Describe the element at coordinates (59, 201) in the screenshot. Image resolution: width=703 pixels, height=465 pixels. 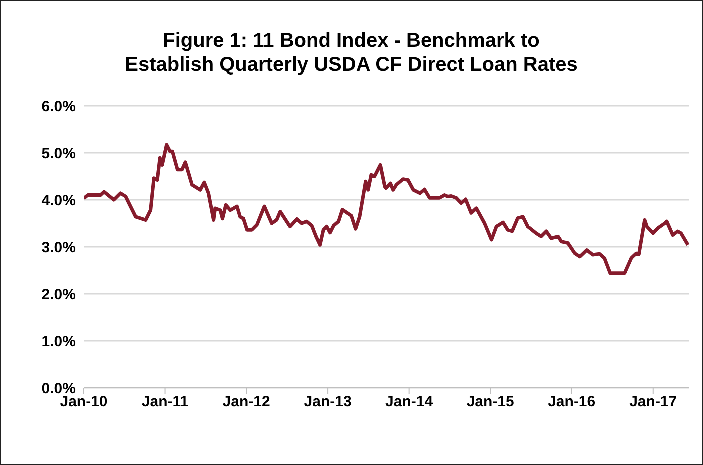
I see `y-tick-label: 4.0%` at that location.